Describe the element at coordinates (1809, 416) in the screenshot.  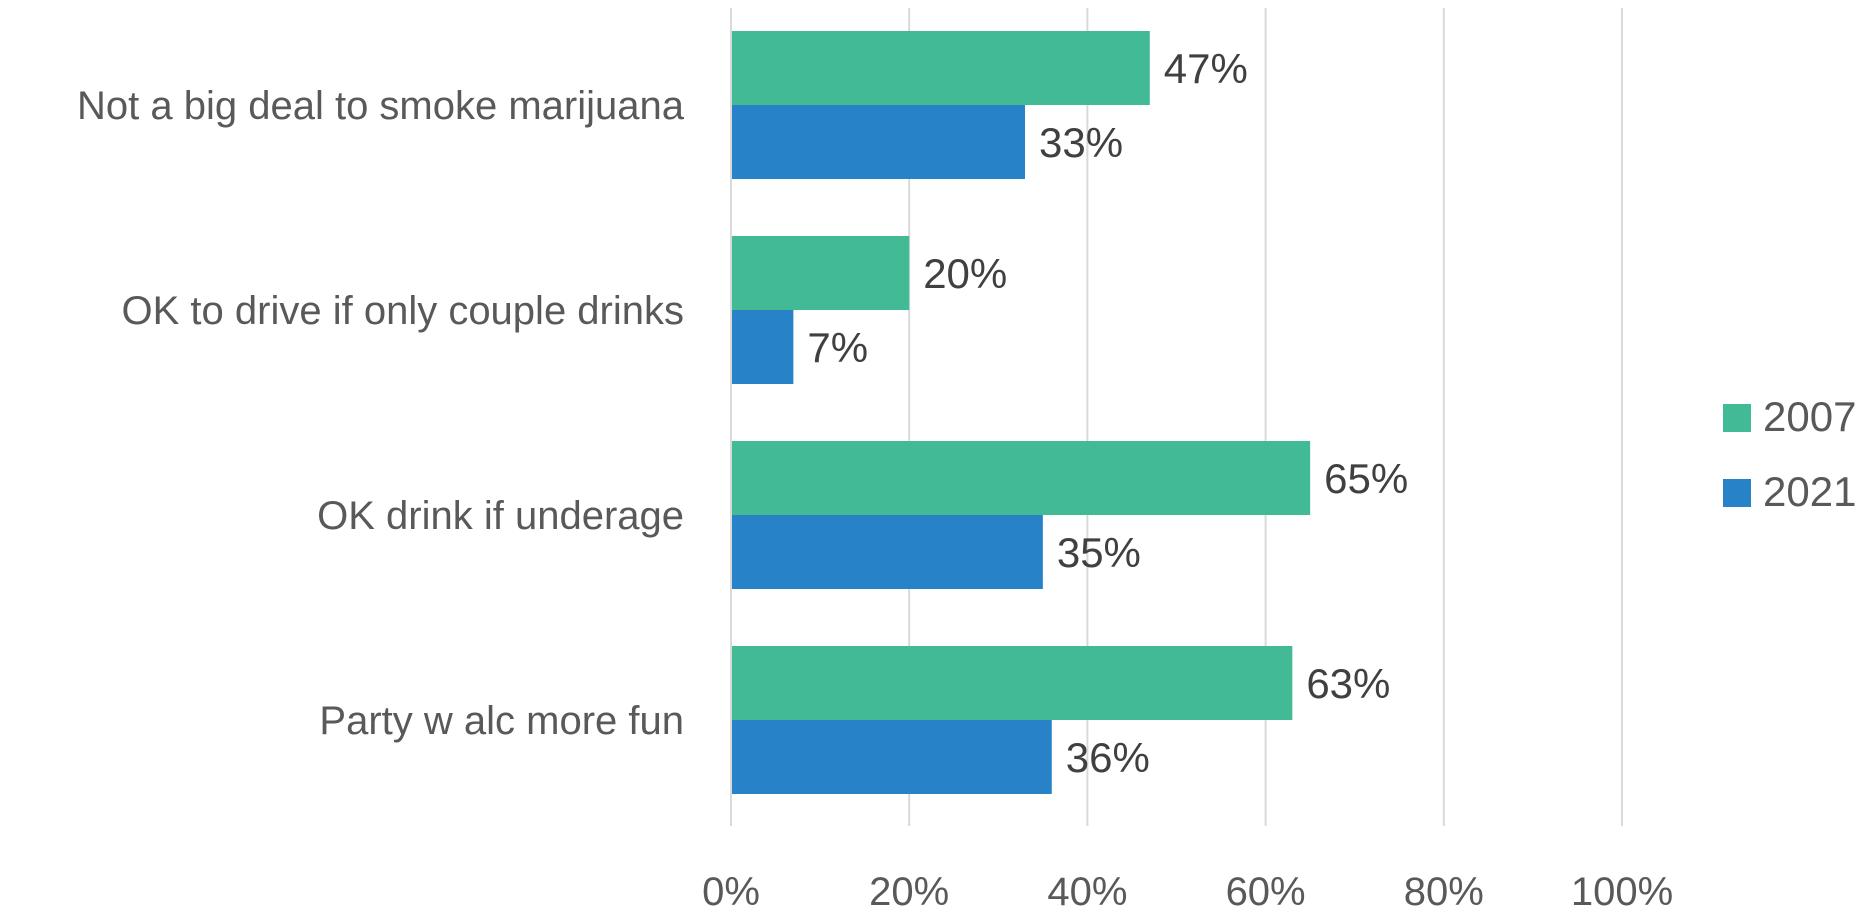
I see `legend-label: 2007` at that location.